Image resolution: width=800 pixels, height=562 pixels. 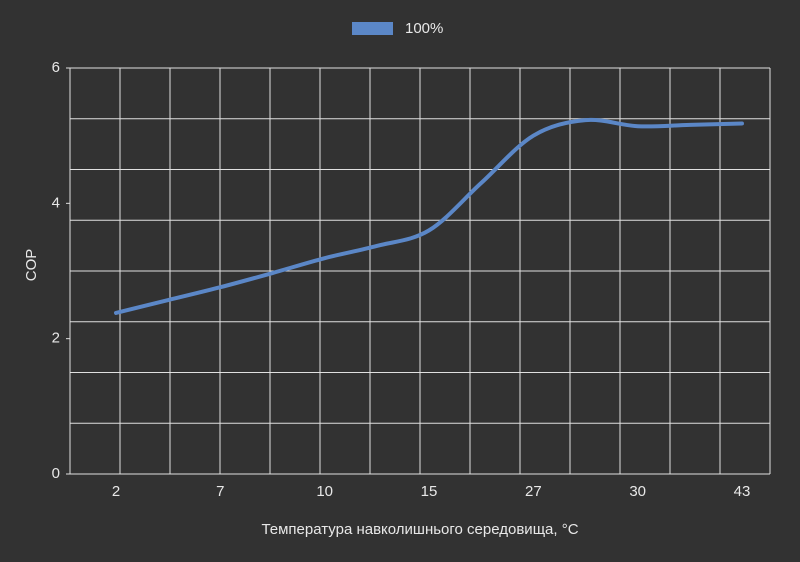 What do you see at coordinates (372, 28) in the screenshot?
I see `legend-swatch` at bounding box center [372, 28].